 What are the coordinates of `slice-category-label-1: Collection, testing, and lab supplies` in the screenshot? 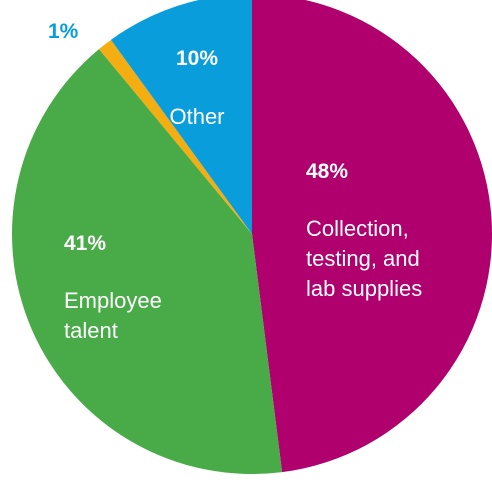 It's located at (364, 258).